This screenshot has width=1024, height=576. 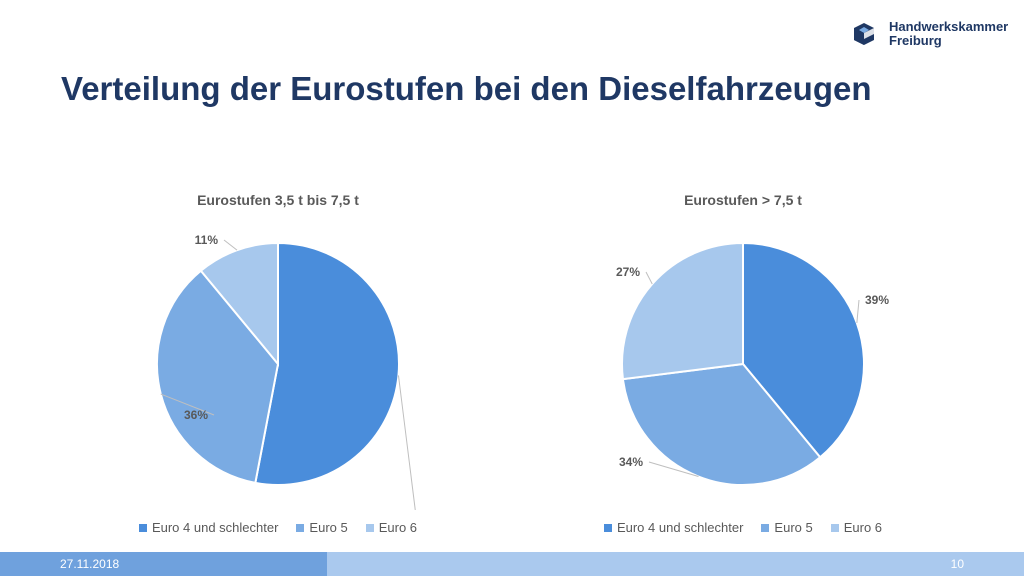 What do you see at coordinates (196, 415) in the screenshot?
I see `data-label: 36%` at bounding box center [196, 415].